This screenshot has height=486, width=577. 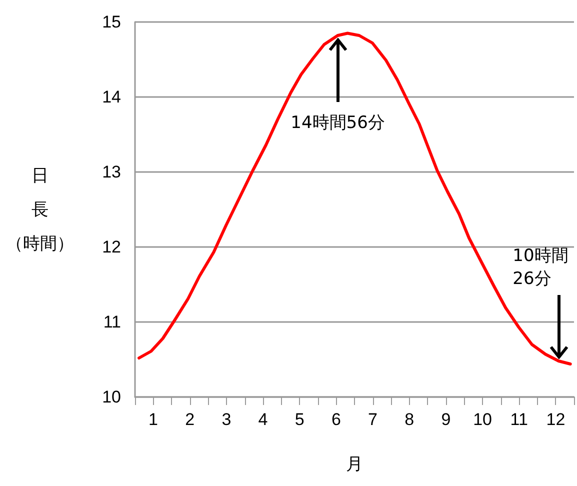 I want to click on x-tick-label: 11, so click(x=519, y=419).